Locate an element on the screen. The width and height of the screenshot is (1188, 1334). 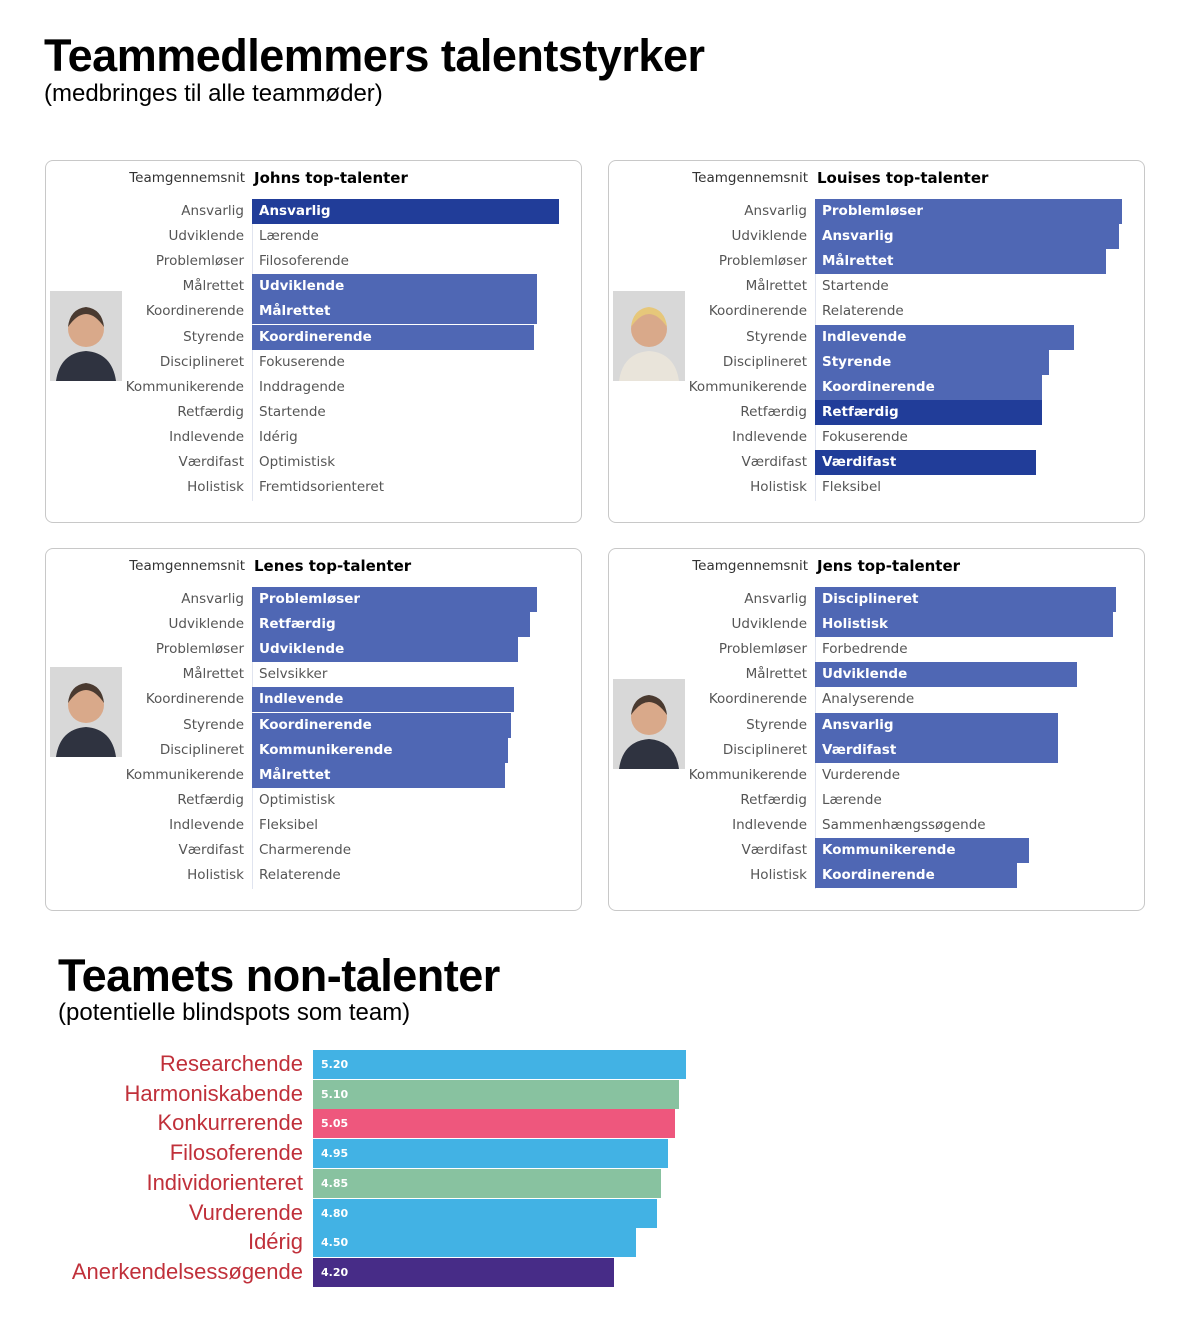
non-talent-row: Vurderende 4.80 is located at coordinates (594, 1213).